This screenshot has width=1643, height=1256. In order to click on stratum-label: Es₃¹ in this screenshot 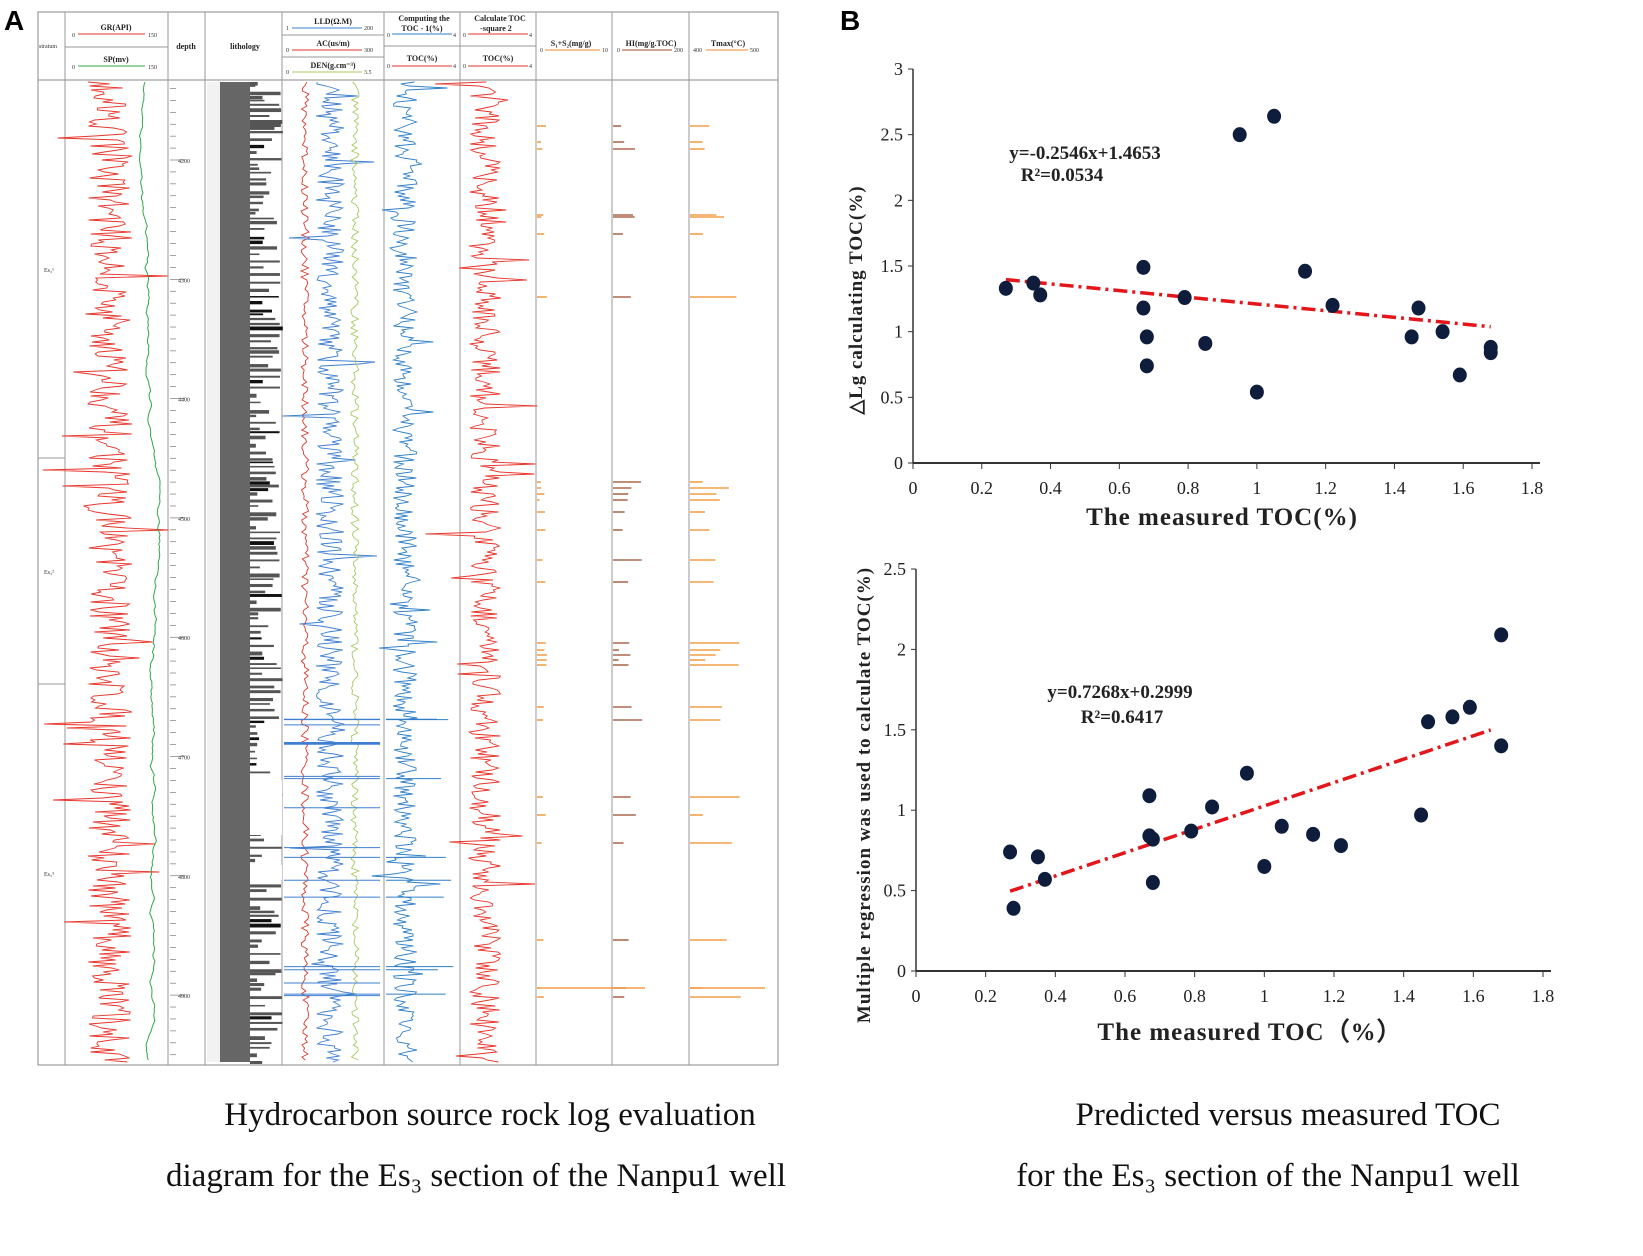, I will do `click(49, 271)`.